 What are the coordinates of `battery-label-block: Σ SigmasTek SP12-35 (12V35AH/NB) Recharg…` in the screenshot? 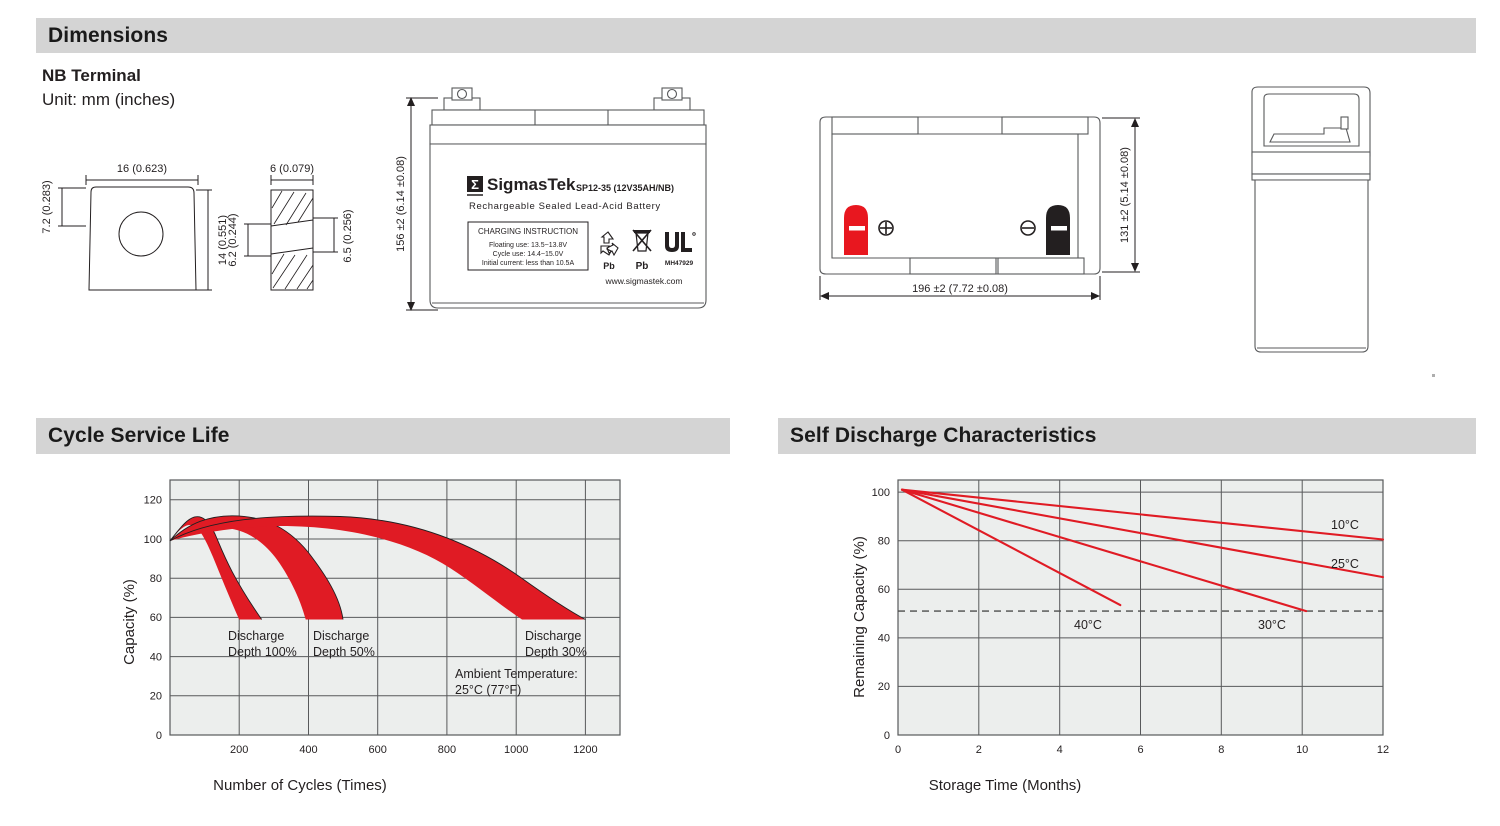 It's located at (581, 230).